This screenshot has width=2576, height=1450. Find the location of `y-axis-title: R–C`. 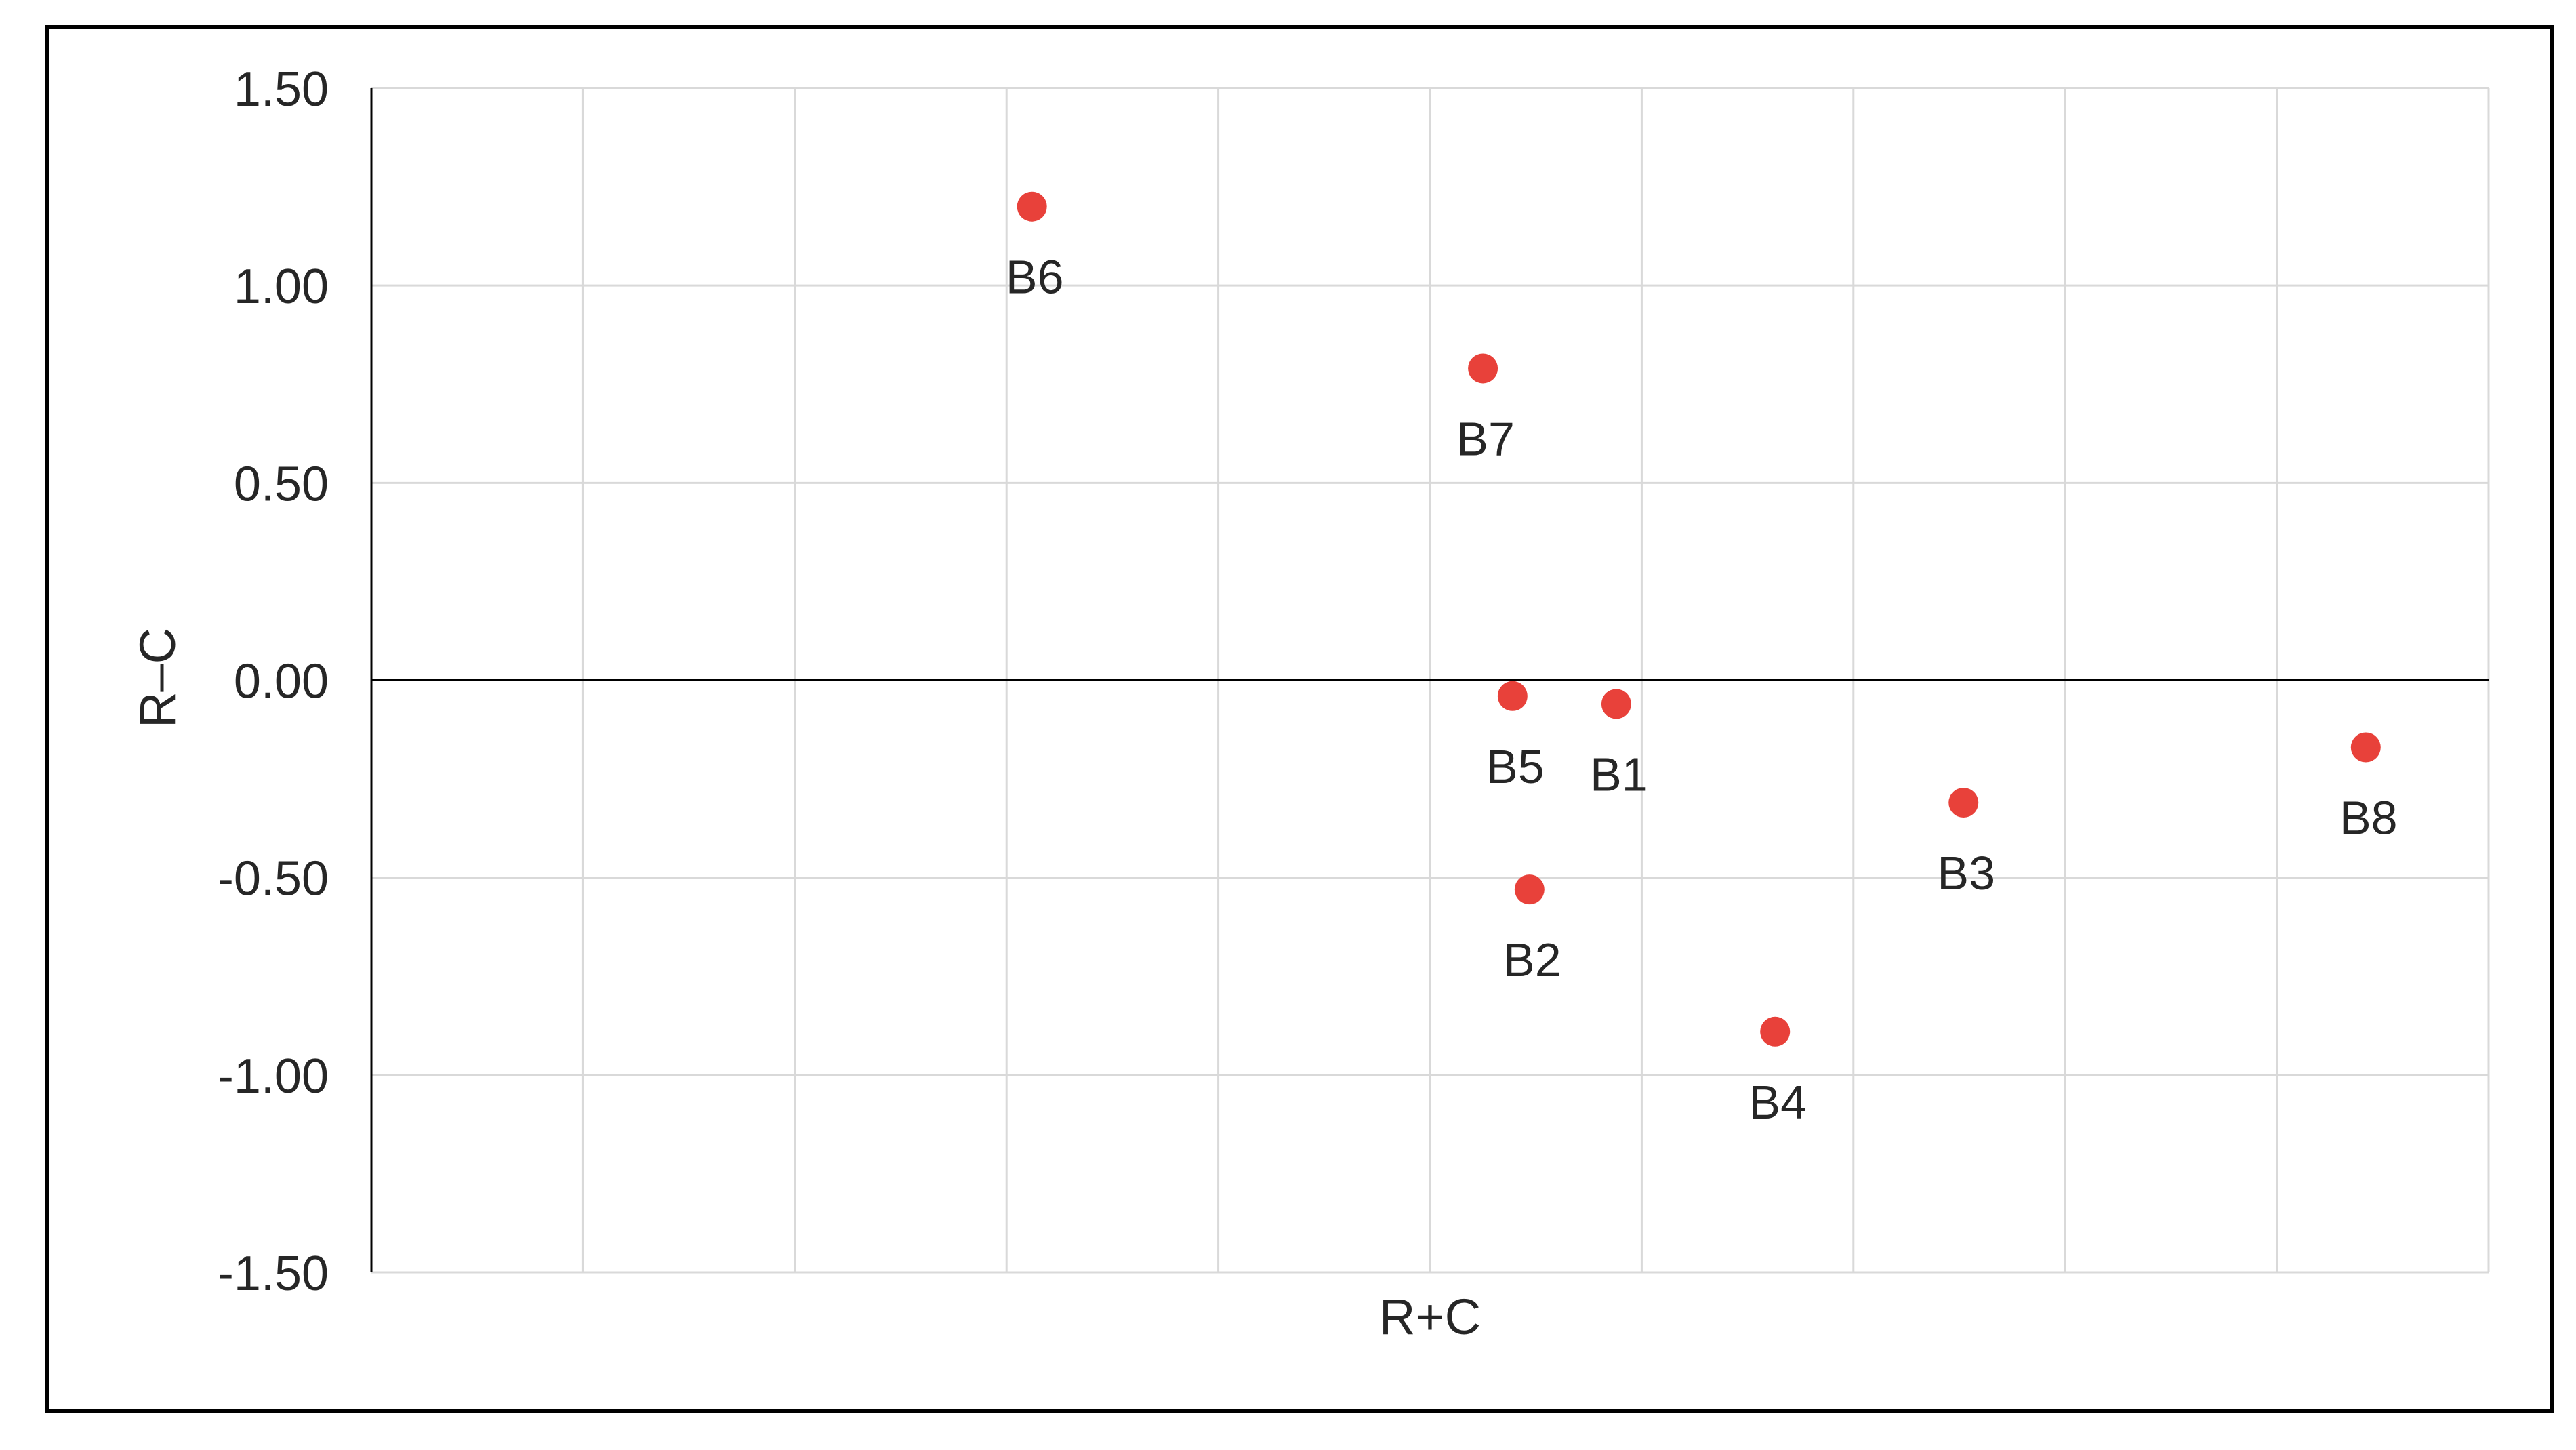

y-axis-title: R–C is located at coordinates (158, 678).